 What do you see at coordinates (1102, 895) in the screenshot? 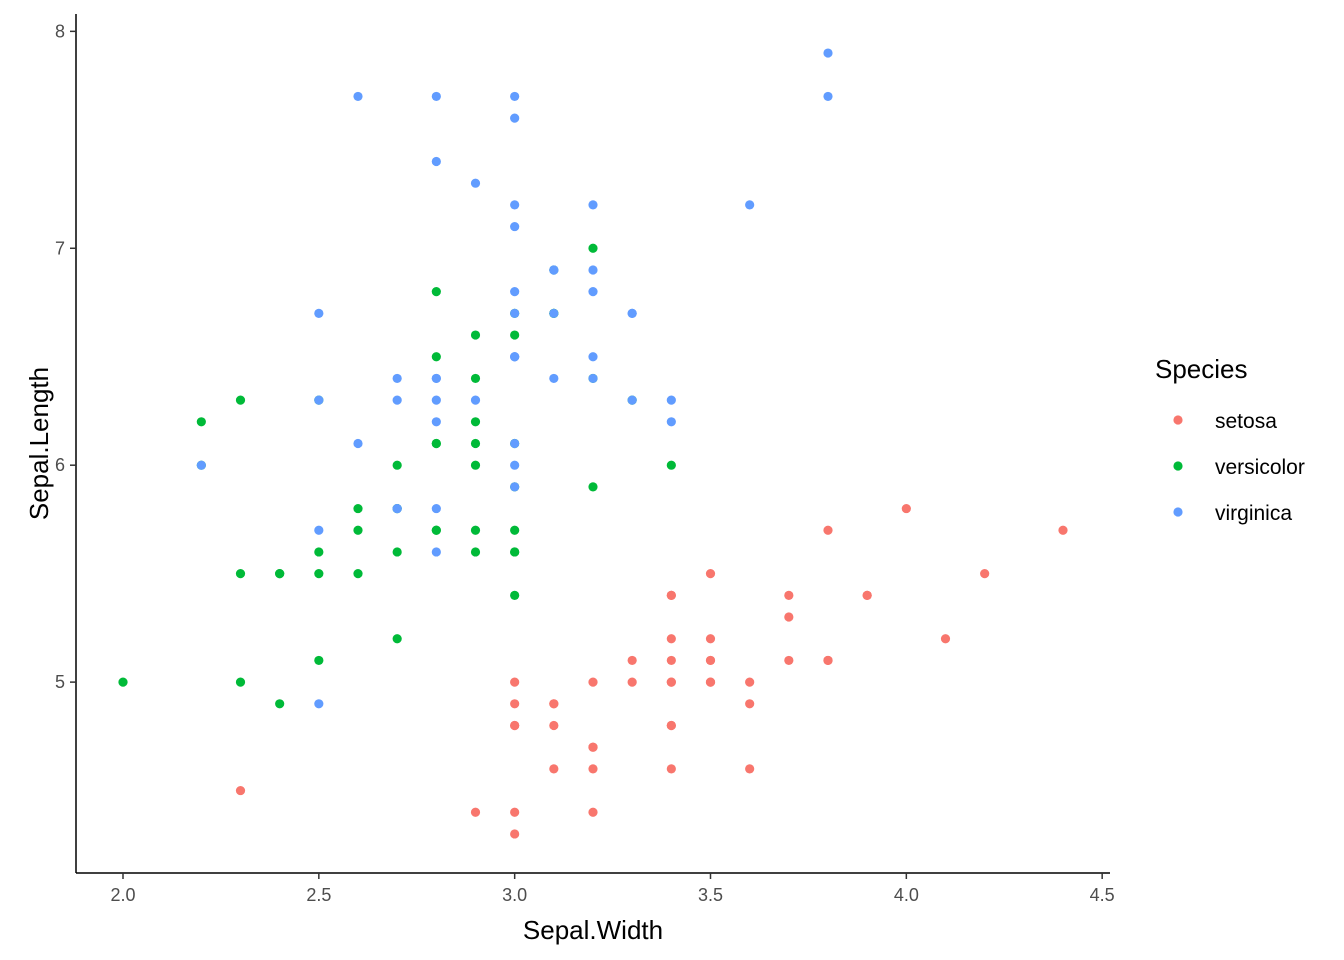
I see `x-tick-label: 4.5` at bounding box center [1102, 895].